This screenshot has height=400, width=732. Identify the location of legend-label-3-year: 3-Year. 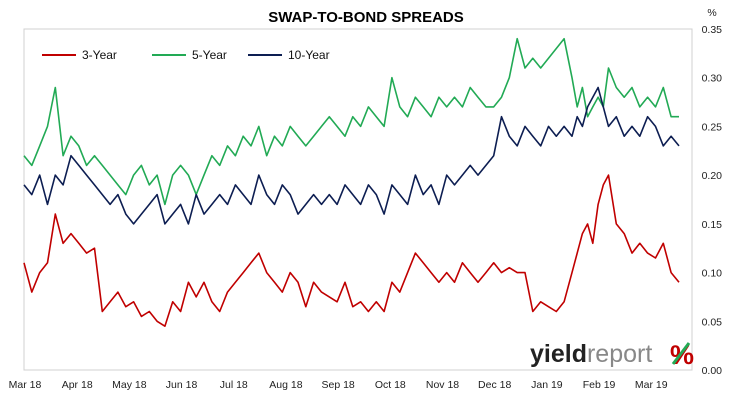
(99, 55).